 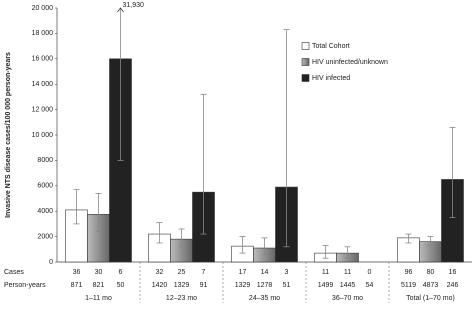 What do you see at coordinates (370, 285) in the screenshot?
I see `table-cell: 54` at bounding box center [370, 285].